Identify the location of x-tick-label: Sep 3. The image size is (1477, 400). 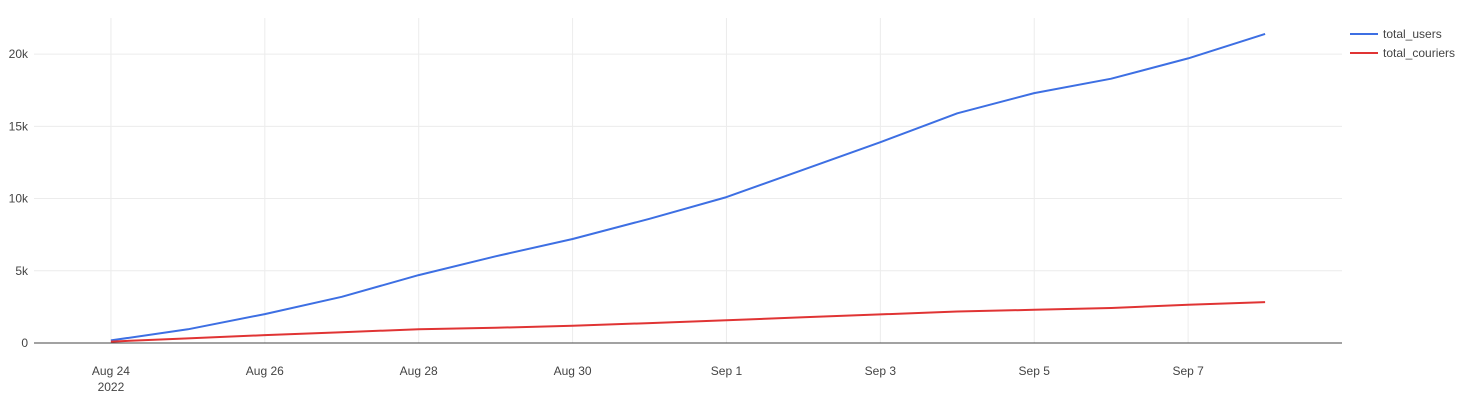
(881, 371).